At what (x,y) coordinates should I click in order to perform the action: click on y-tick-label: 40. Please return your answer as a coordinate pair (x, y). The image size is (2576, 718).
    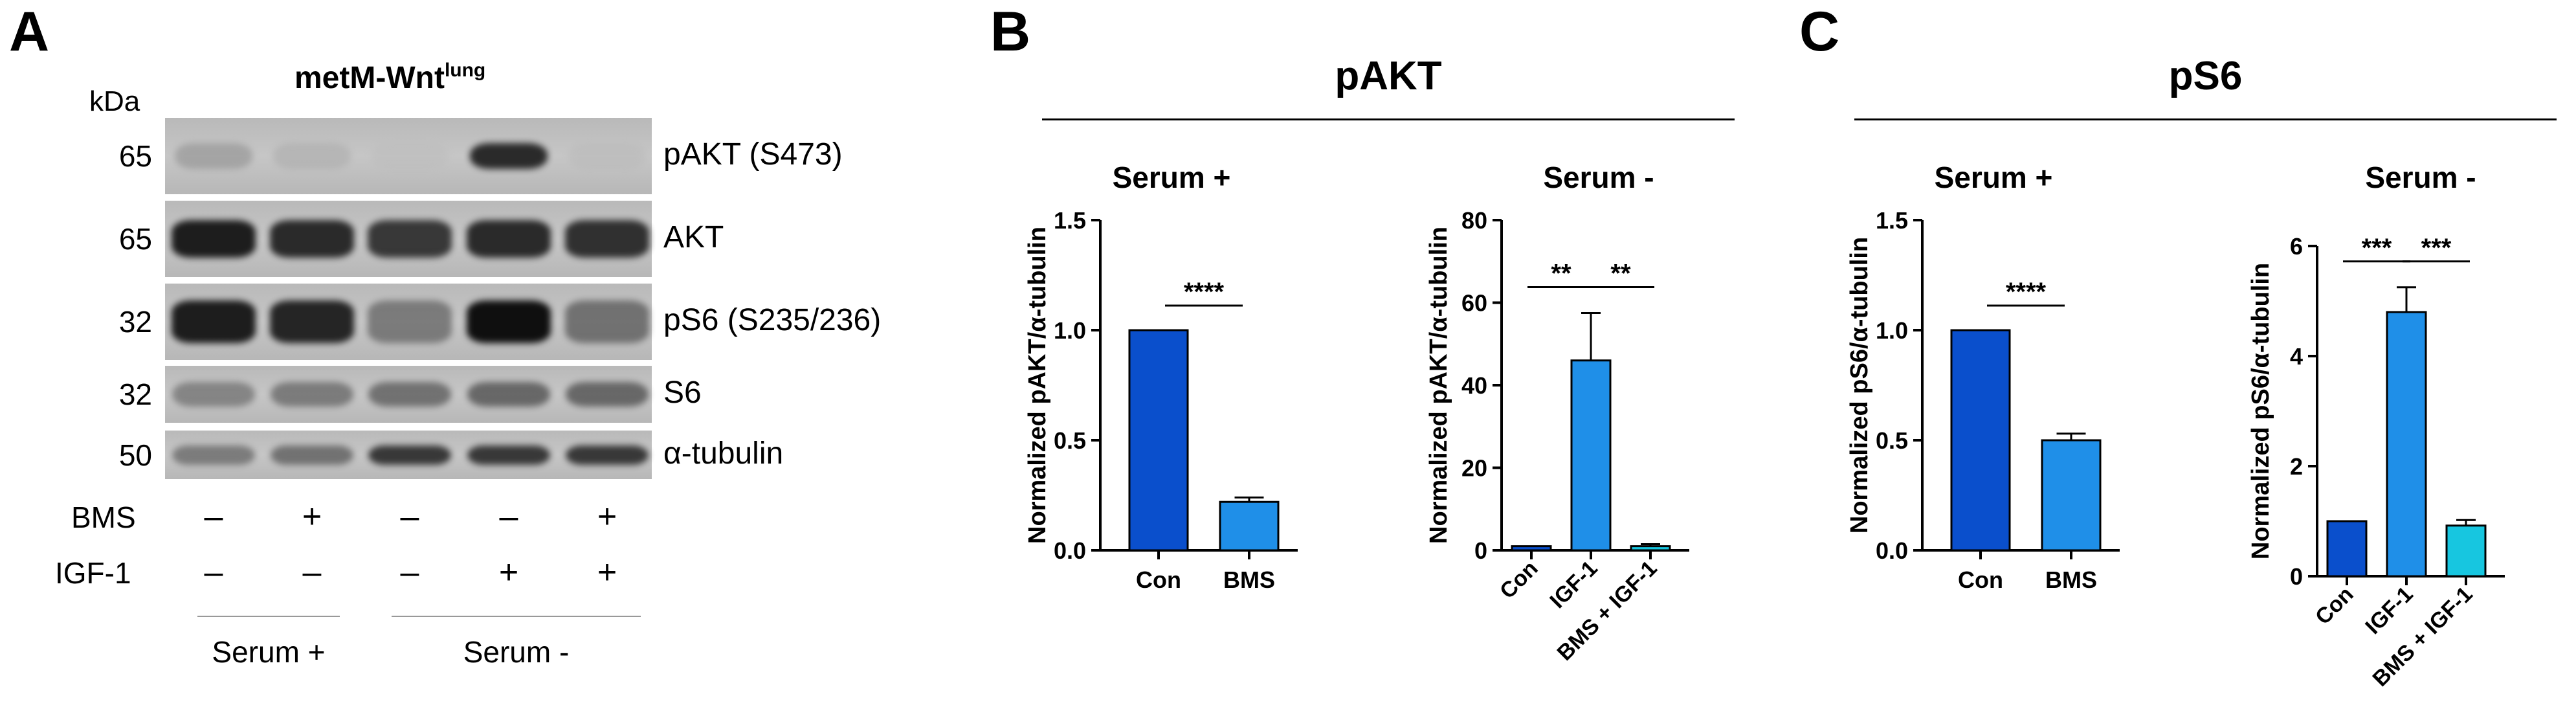
    Looking at the image, I should click on (1474, 385).